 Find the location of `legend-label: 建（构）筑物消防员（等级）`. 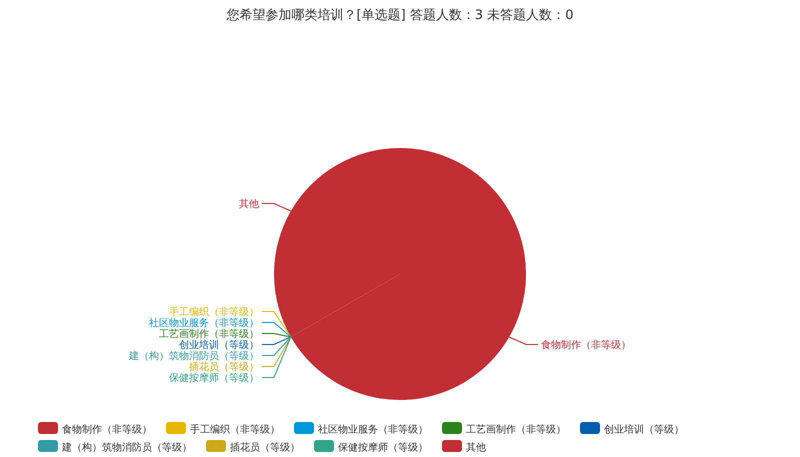

legend-label: 建（构）筑物消防员（等级） is located at coordinates (126, 448).